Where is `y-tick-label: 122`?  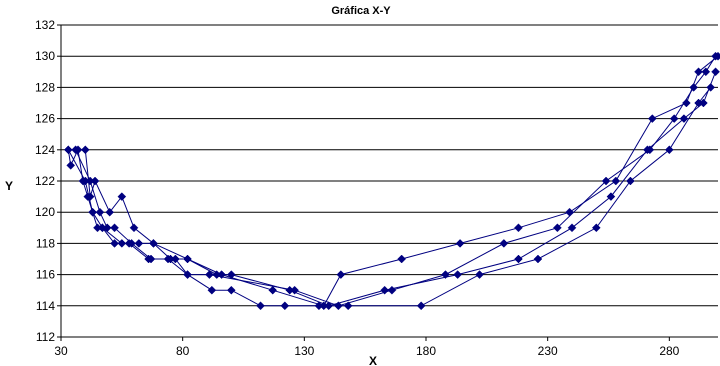
y-tick-label: 122 is located at coordinates (45, 181).